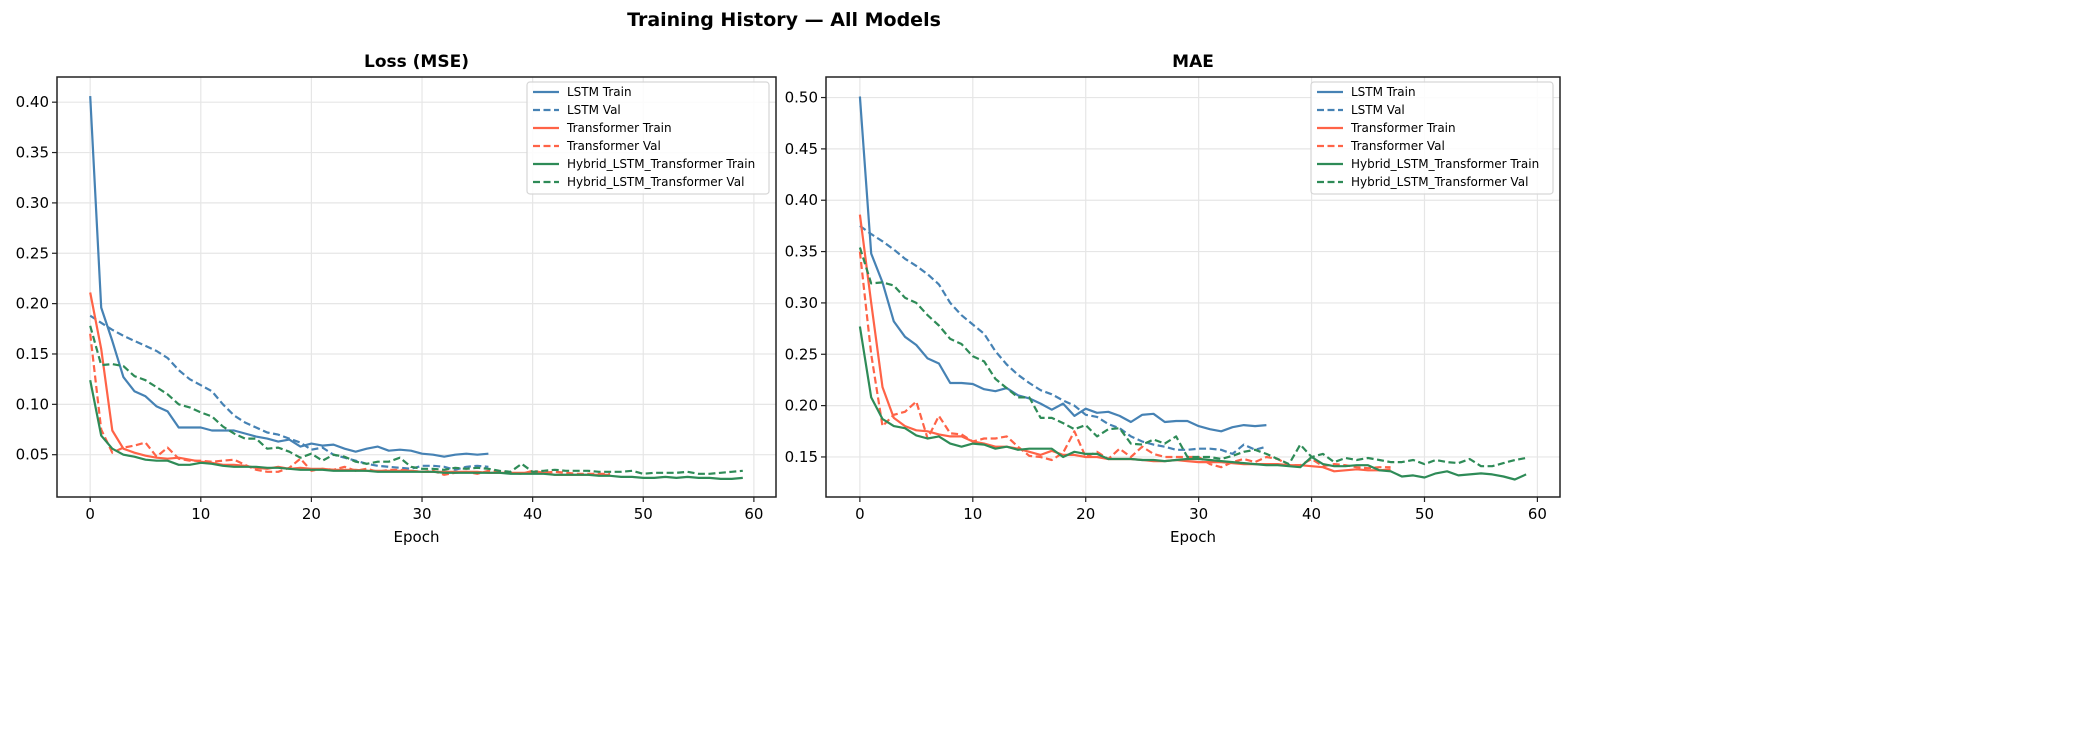 This screenshot has height=744, width=2084. I want to click on y-tick-label: 0.10, so click(32, 404).